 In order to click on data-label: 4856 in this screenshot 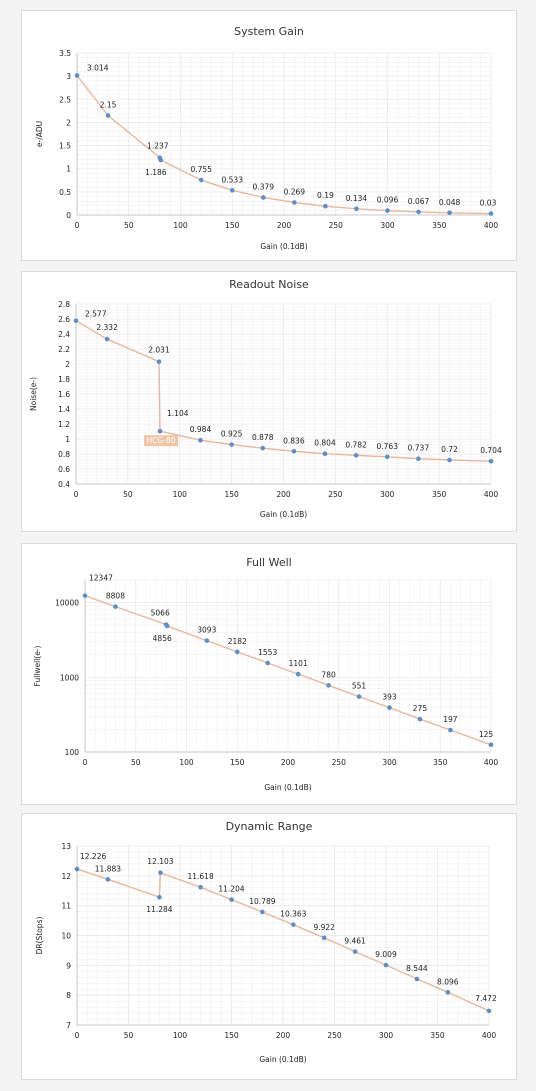, I will do `click(162, 638)`.